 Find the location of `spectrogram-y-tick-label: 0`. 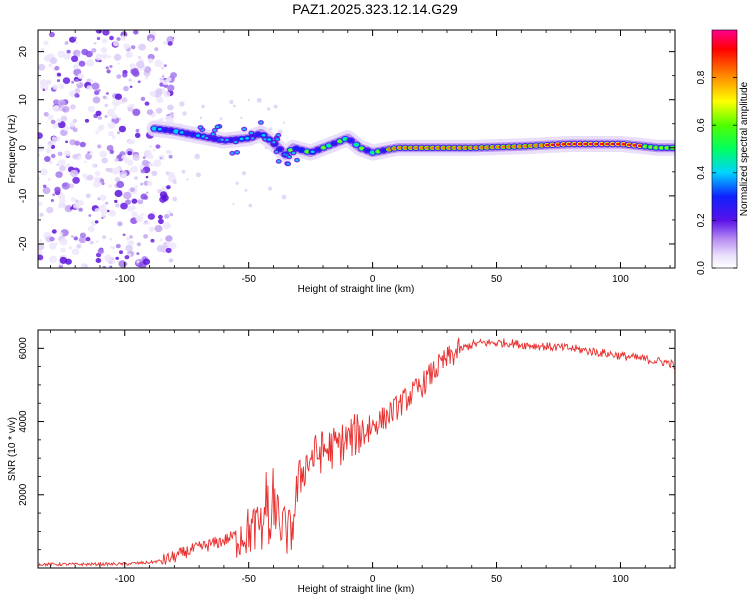

spectrogram-y-tick-label: 0 is located at coordinates (23, 148).